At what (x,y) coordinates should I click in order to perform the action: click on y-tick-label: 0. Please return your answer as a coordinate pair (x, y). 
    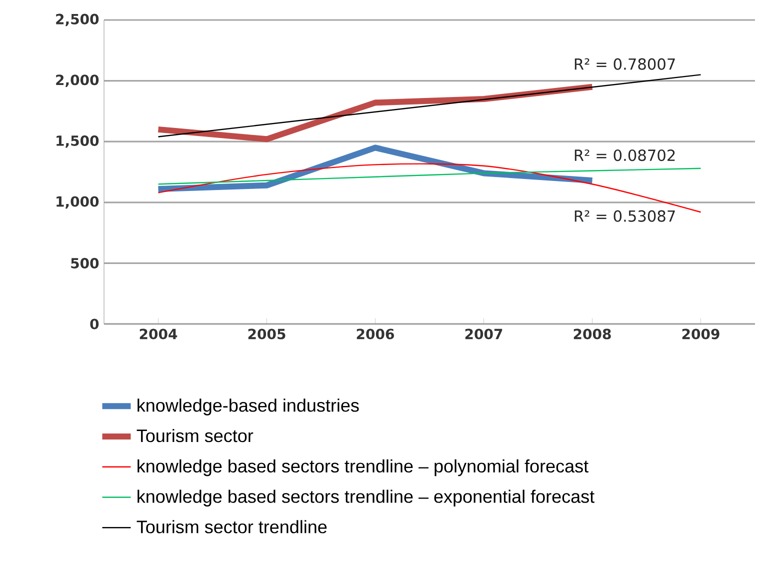
    Looking at the image, I should click on (94, 324).